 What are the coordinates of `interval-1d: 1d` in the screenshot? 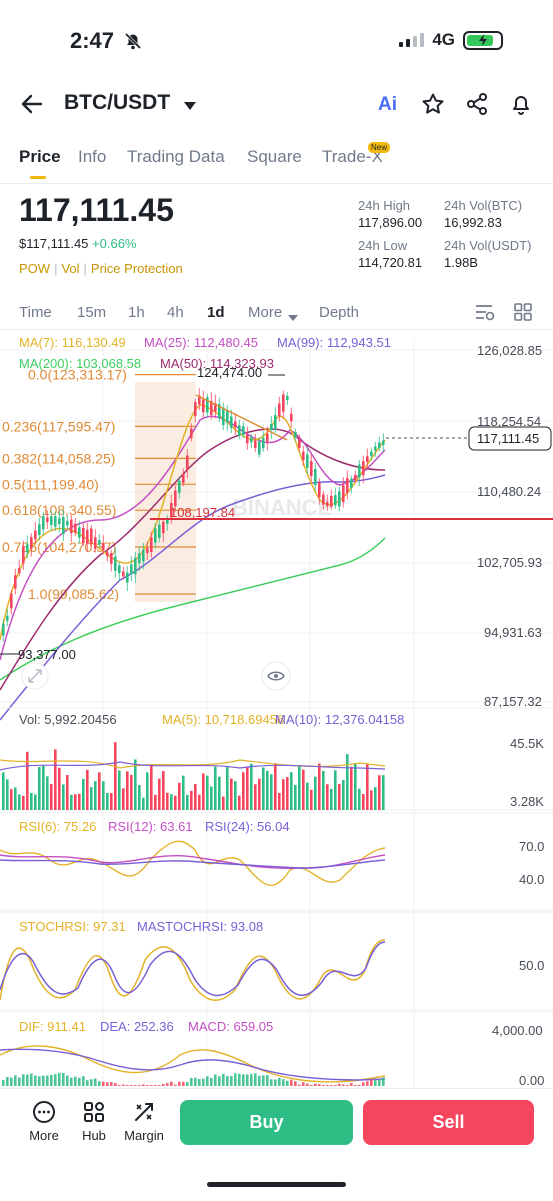 It's located at (216, 312).